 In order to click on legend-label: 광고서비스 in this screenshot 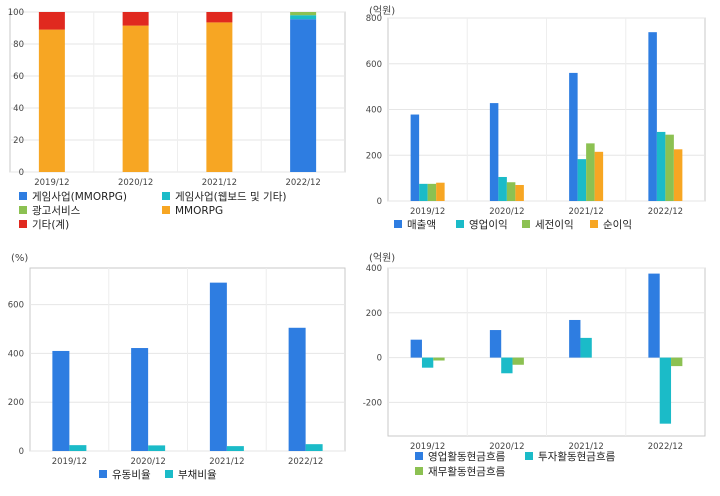, I will do `click(56, 211)`.